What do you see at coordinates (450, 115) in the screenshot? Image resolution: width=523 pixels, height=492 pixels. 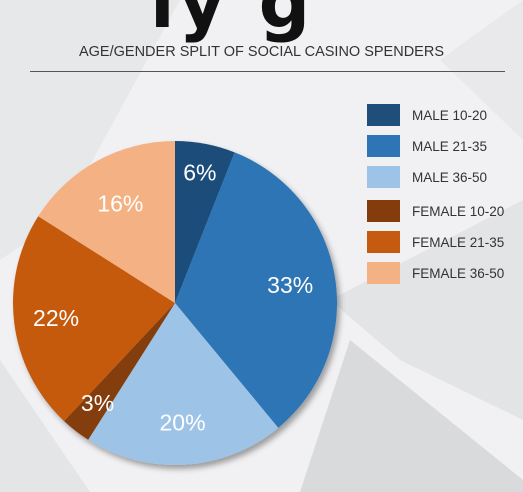 I see `legend-label: MALE 10-20` at bounding box center [450, 115].